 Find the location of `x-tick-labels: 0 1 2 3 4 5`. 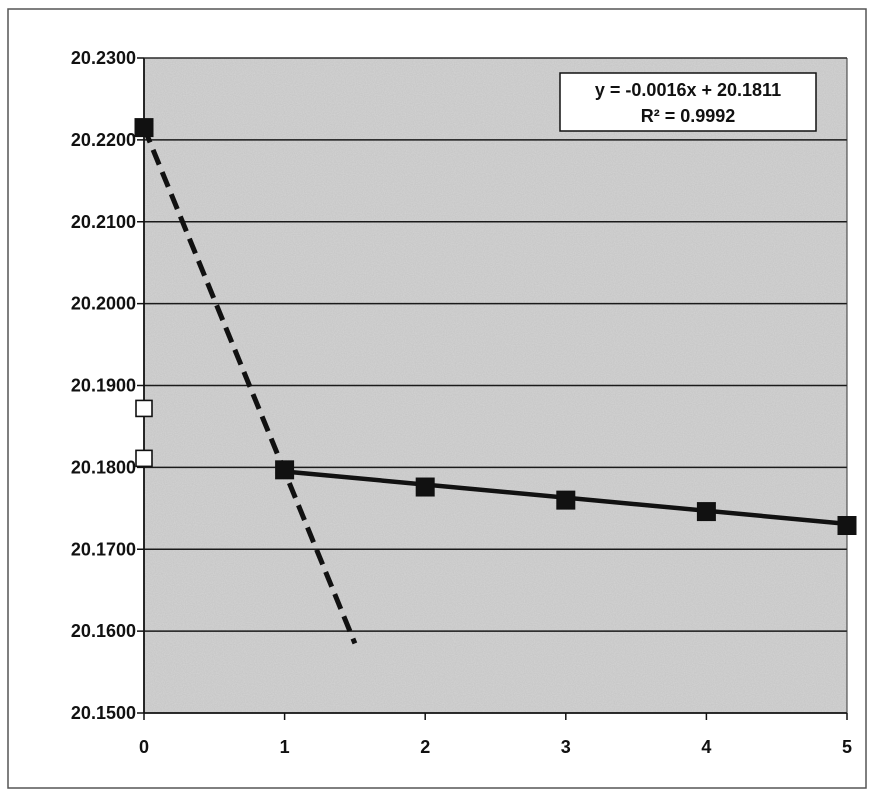

x-tick-labels: 0 1 2 3 4 5 is located at coordinates (495, 747).